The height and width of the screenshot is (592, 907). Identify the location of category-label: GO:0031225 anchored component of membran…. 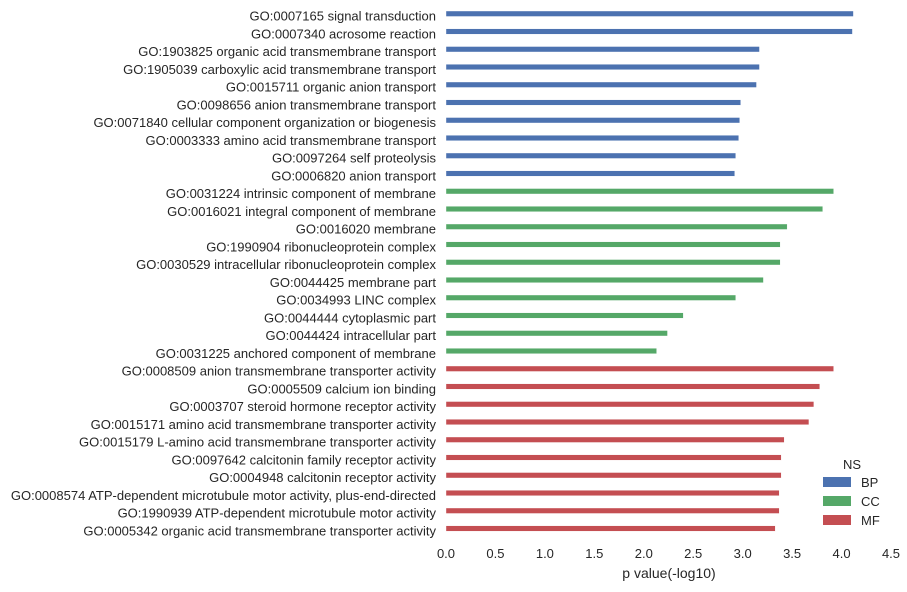
(296, 353).